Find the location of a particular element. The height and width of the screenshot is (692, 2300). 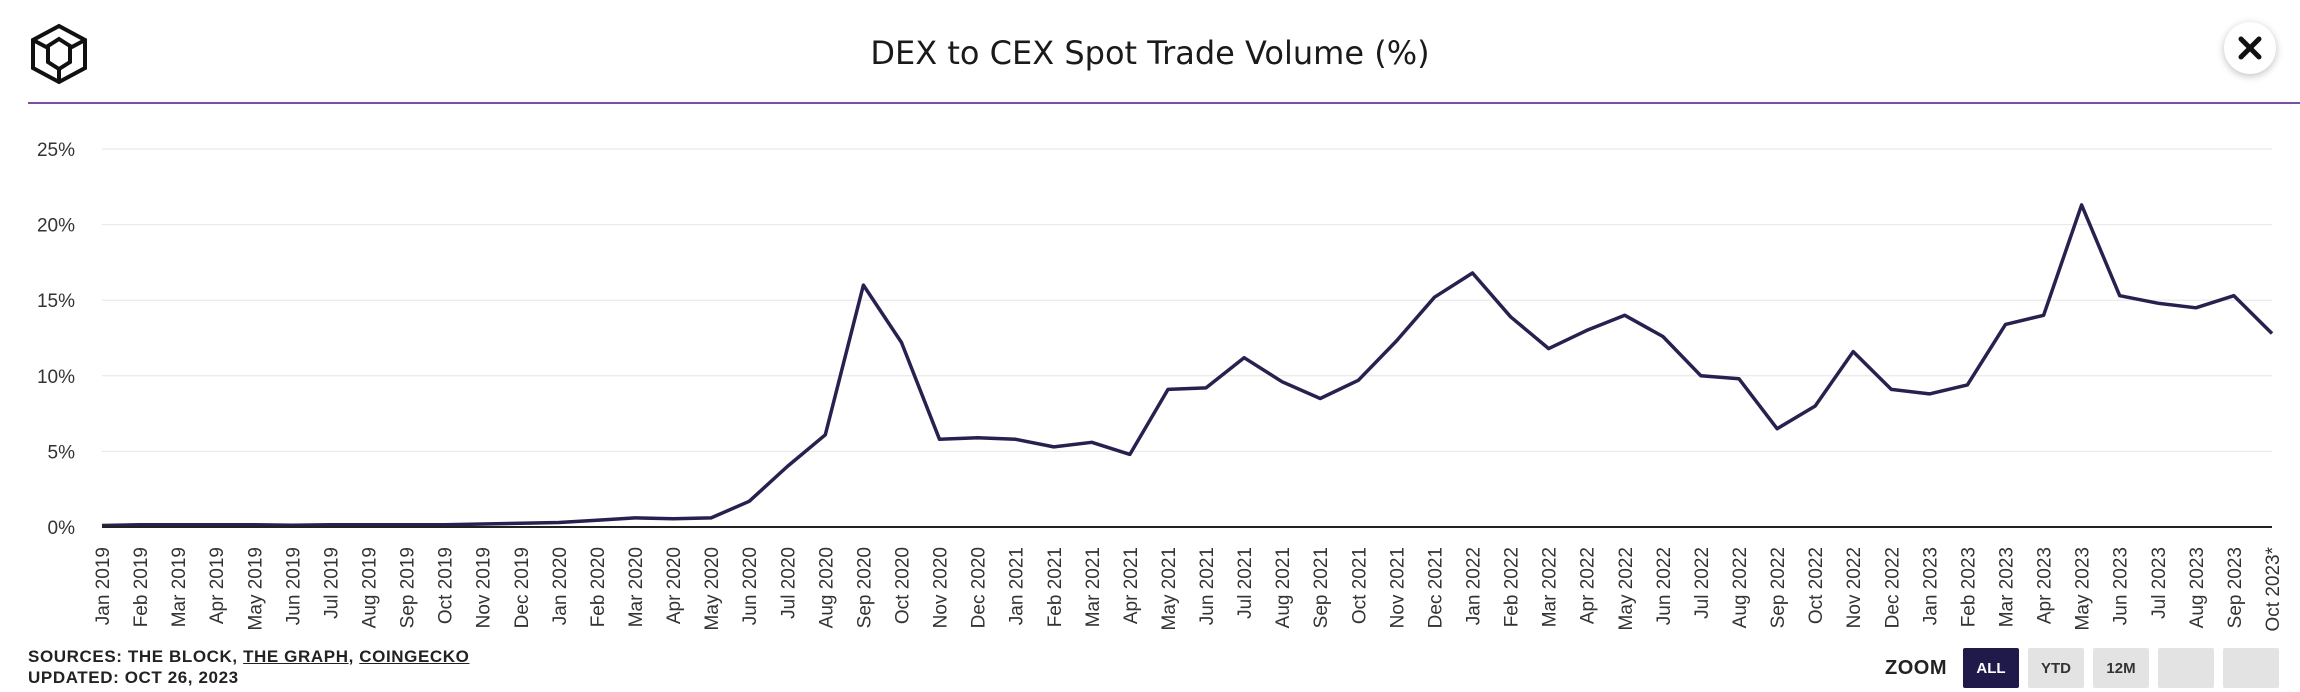

x-tick-label: Dec 2020 is located at coordinates (979, 587).